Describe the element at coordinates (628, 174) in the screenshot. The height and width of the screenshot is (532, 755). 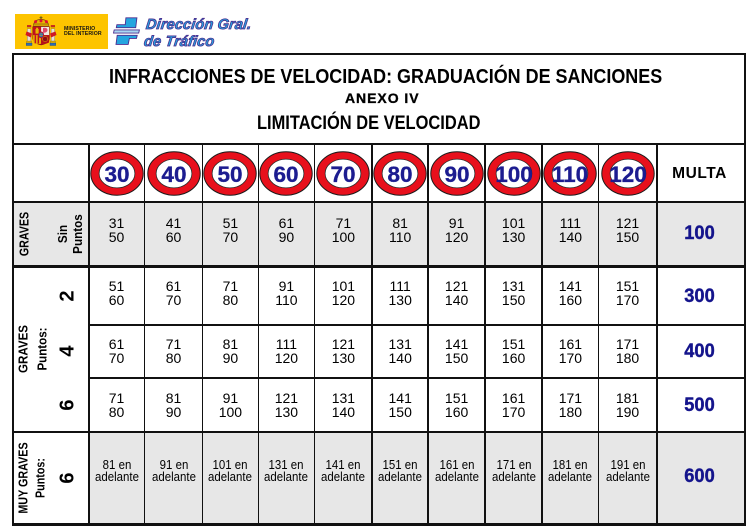
I see `svg-text: 120` at that location.